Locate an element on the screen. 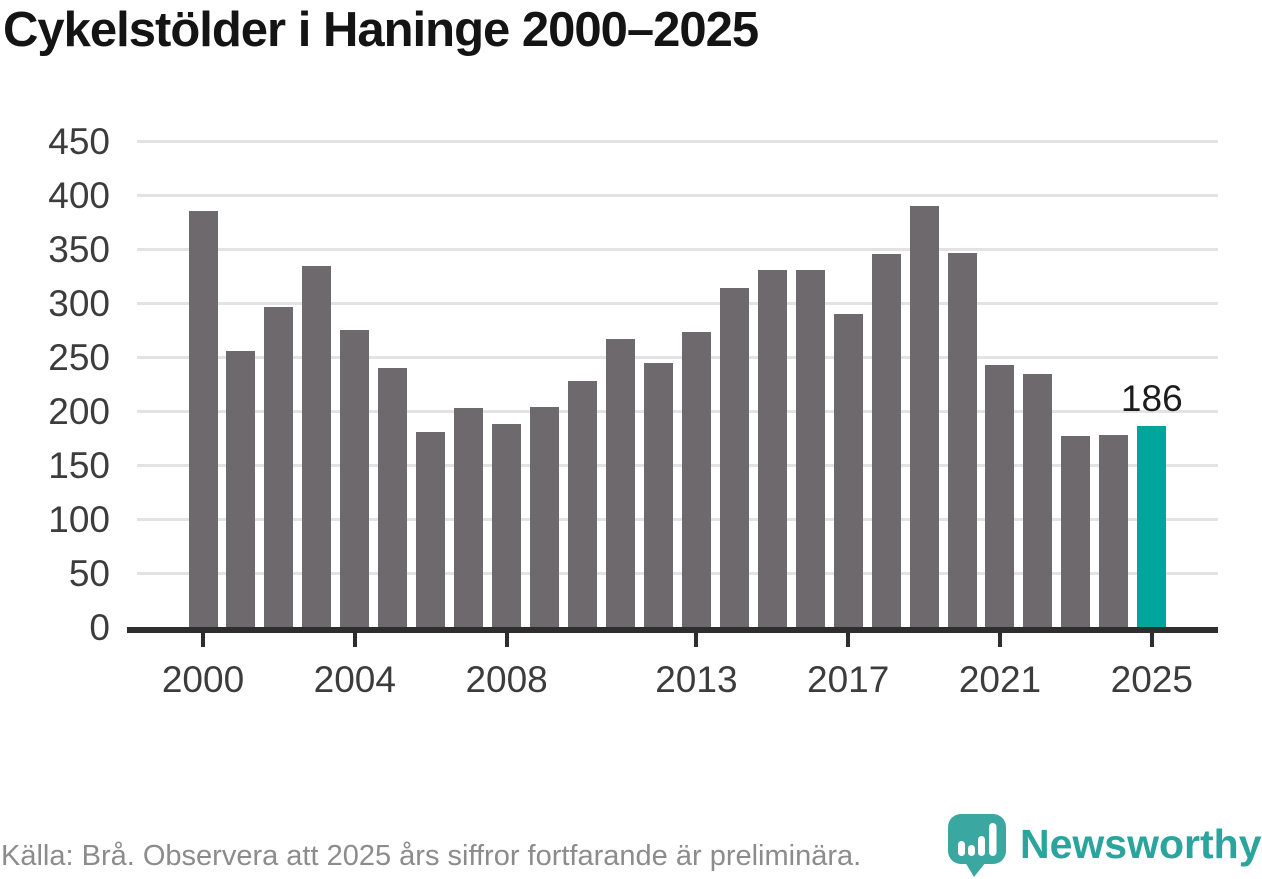 Image resolution: width=1262 pixels, height=879 pixels. x-axis-tick-label: 2021 is located at coordinates (1000, 679).